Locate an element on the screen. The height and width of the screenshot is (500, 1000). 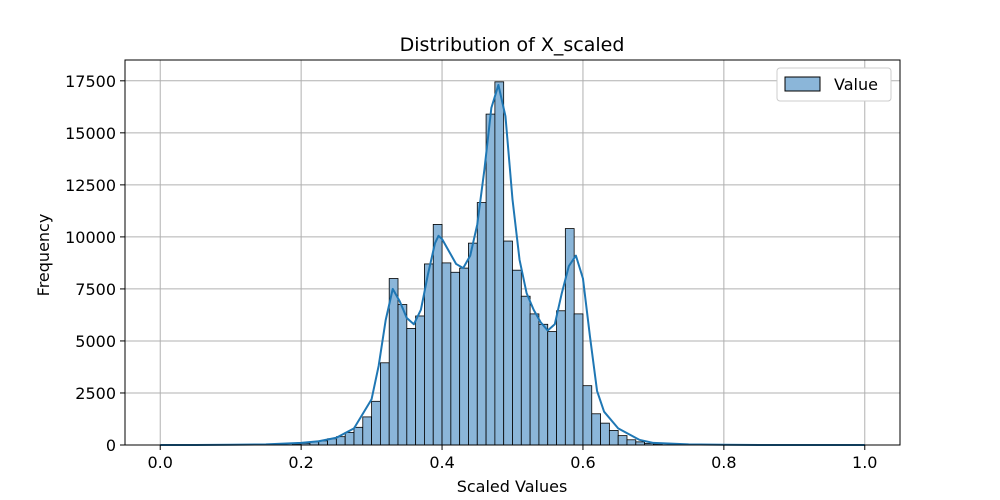
x-tick-label: 1.0 is located at coordinates (864, 462).